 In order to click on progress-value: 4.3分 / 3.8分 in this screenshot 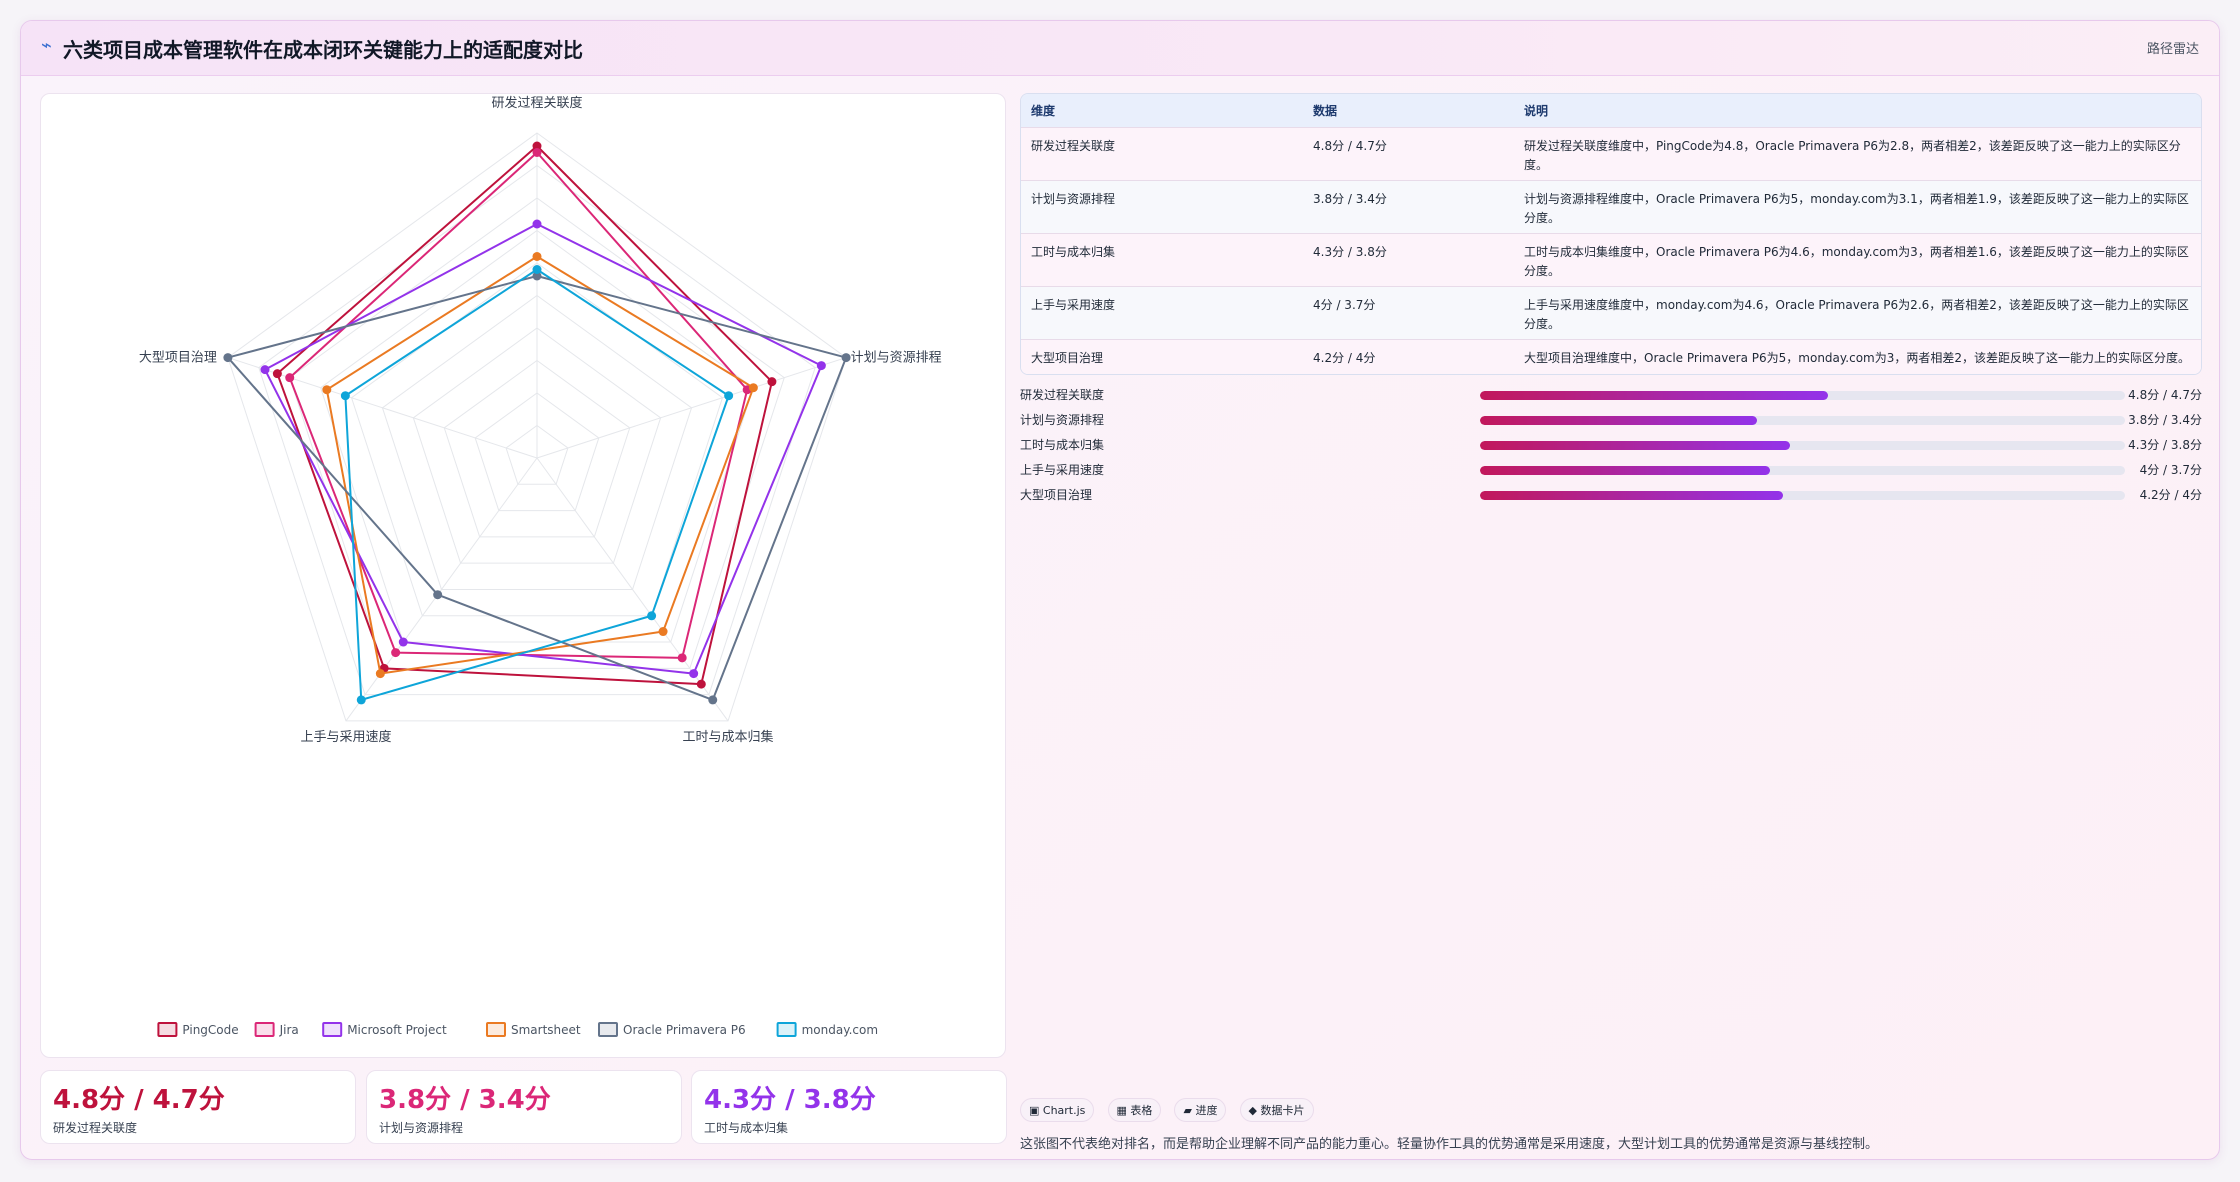, I will do `click(2165, 445)`.